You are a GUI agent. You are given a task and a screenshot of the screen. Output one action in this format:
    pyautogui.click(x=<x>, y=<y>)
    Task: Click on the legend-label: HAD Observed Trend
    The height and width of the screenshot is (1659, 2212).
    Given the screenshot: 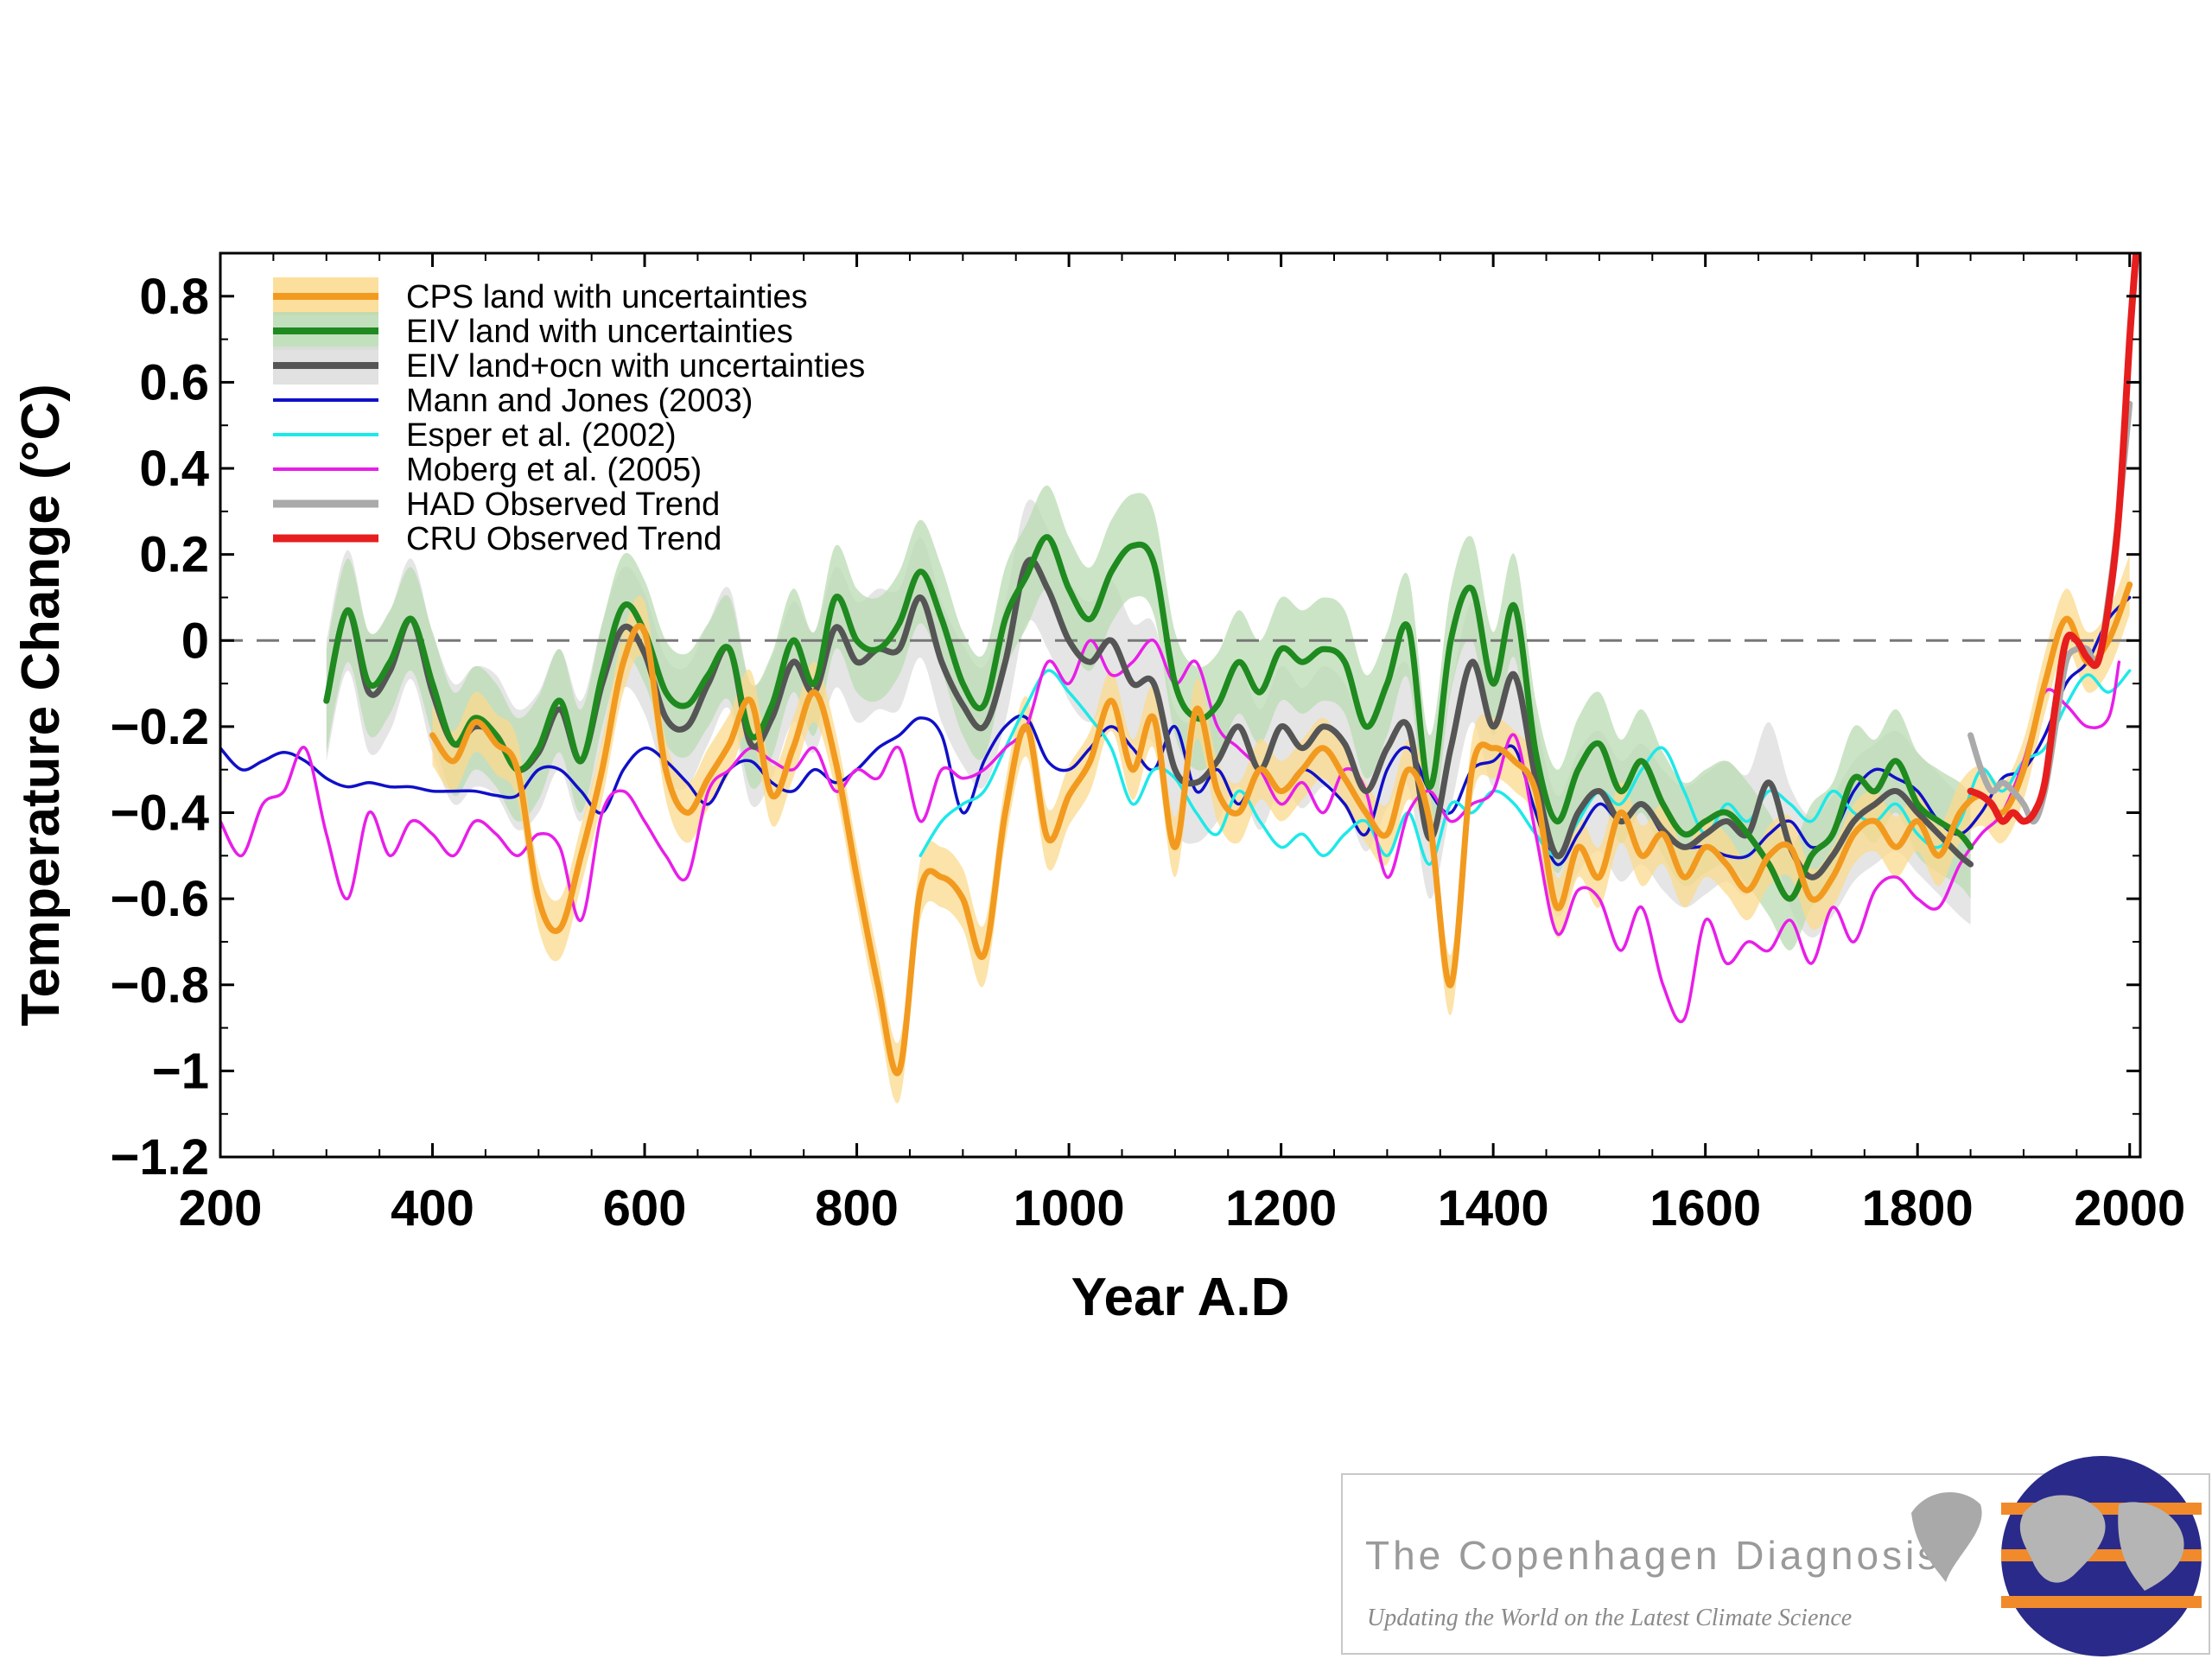 What is the action you would take?
    pyautogui.click(x=563, y=504)
    